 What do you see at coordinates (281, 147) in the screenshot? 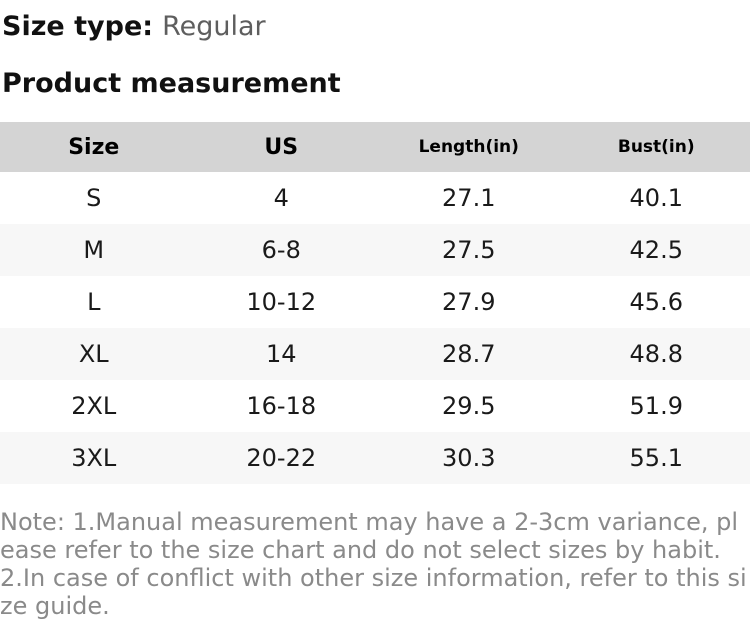
I see `column-header-us: US` at bounding box center [281, 147].